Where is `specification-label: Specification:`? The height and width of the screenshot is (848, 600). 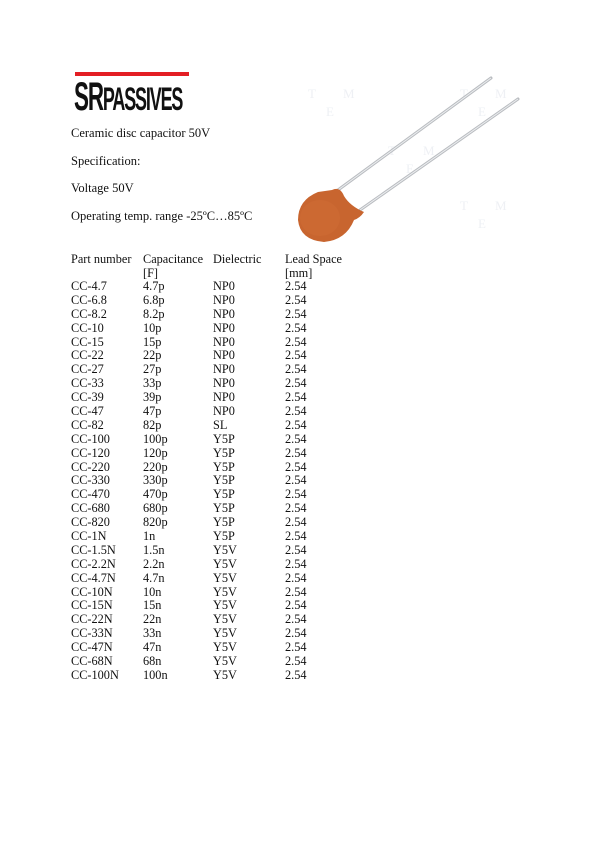 specification-label: Specification: is located at coordinates (106, 161).